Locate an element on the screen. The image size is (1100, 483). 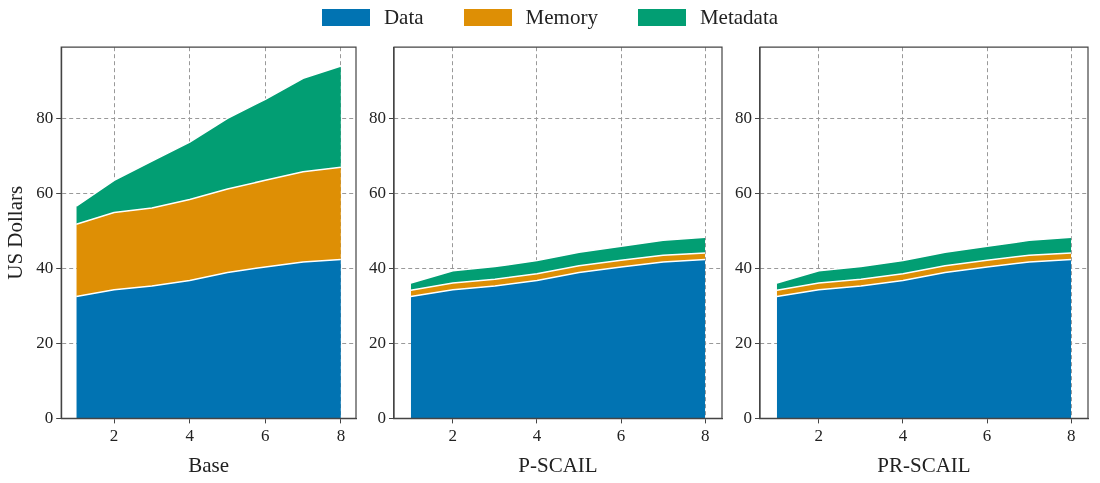
x-axis-title: P-SCAIL is located at coordinates (558, 464).